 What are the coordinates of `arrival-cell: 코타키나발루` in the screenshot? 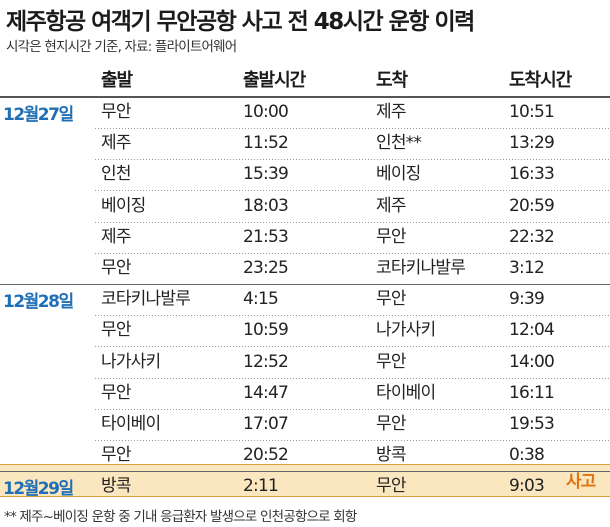 It's located at (421, 268).